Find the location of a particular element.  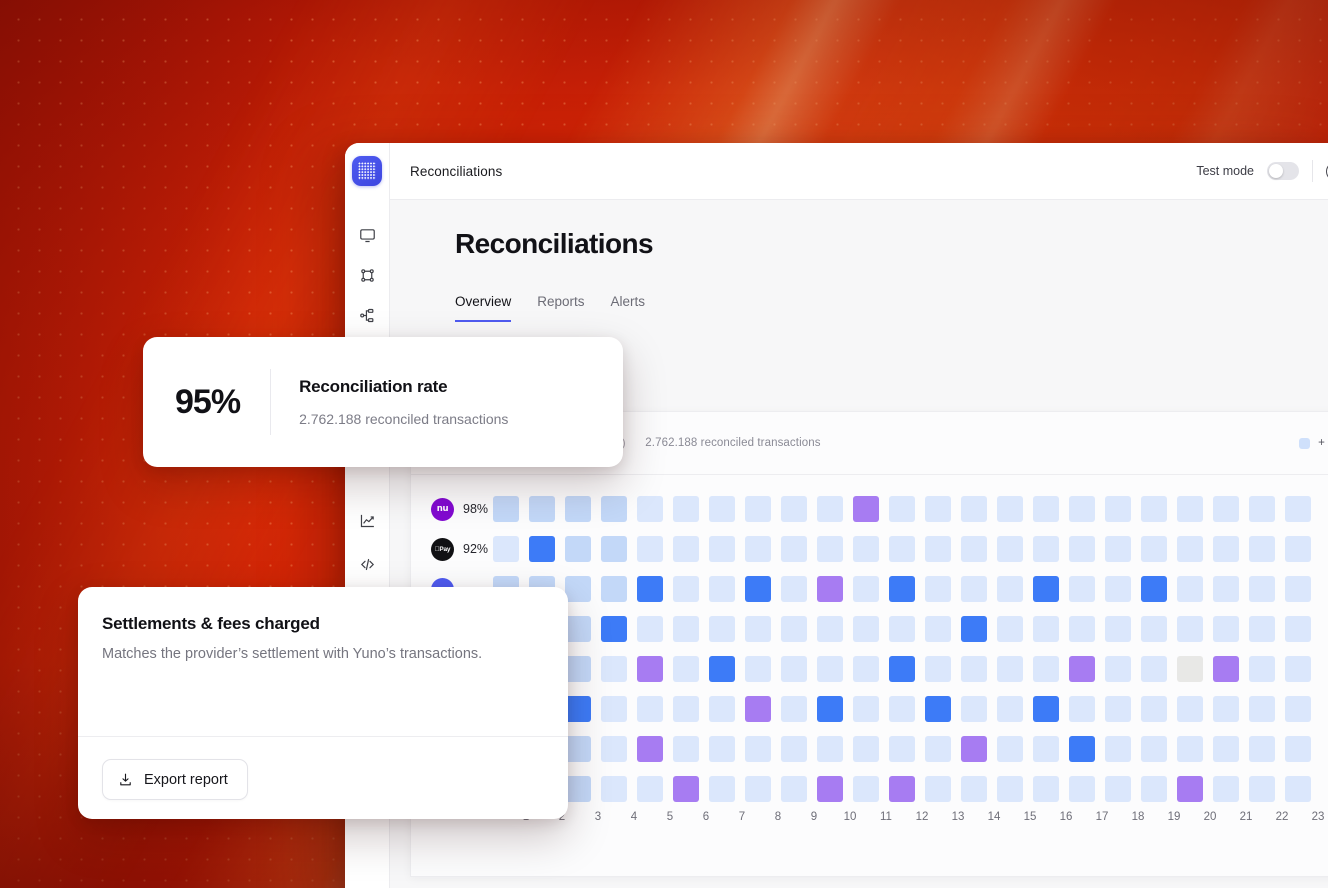

sitemap-nodes-icon is located at coordinates (367, 315).